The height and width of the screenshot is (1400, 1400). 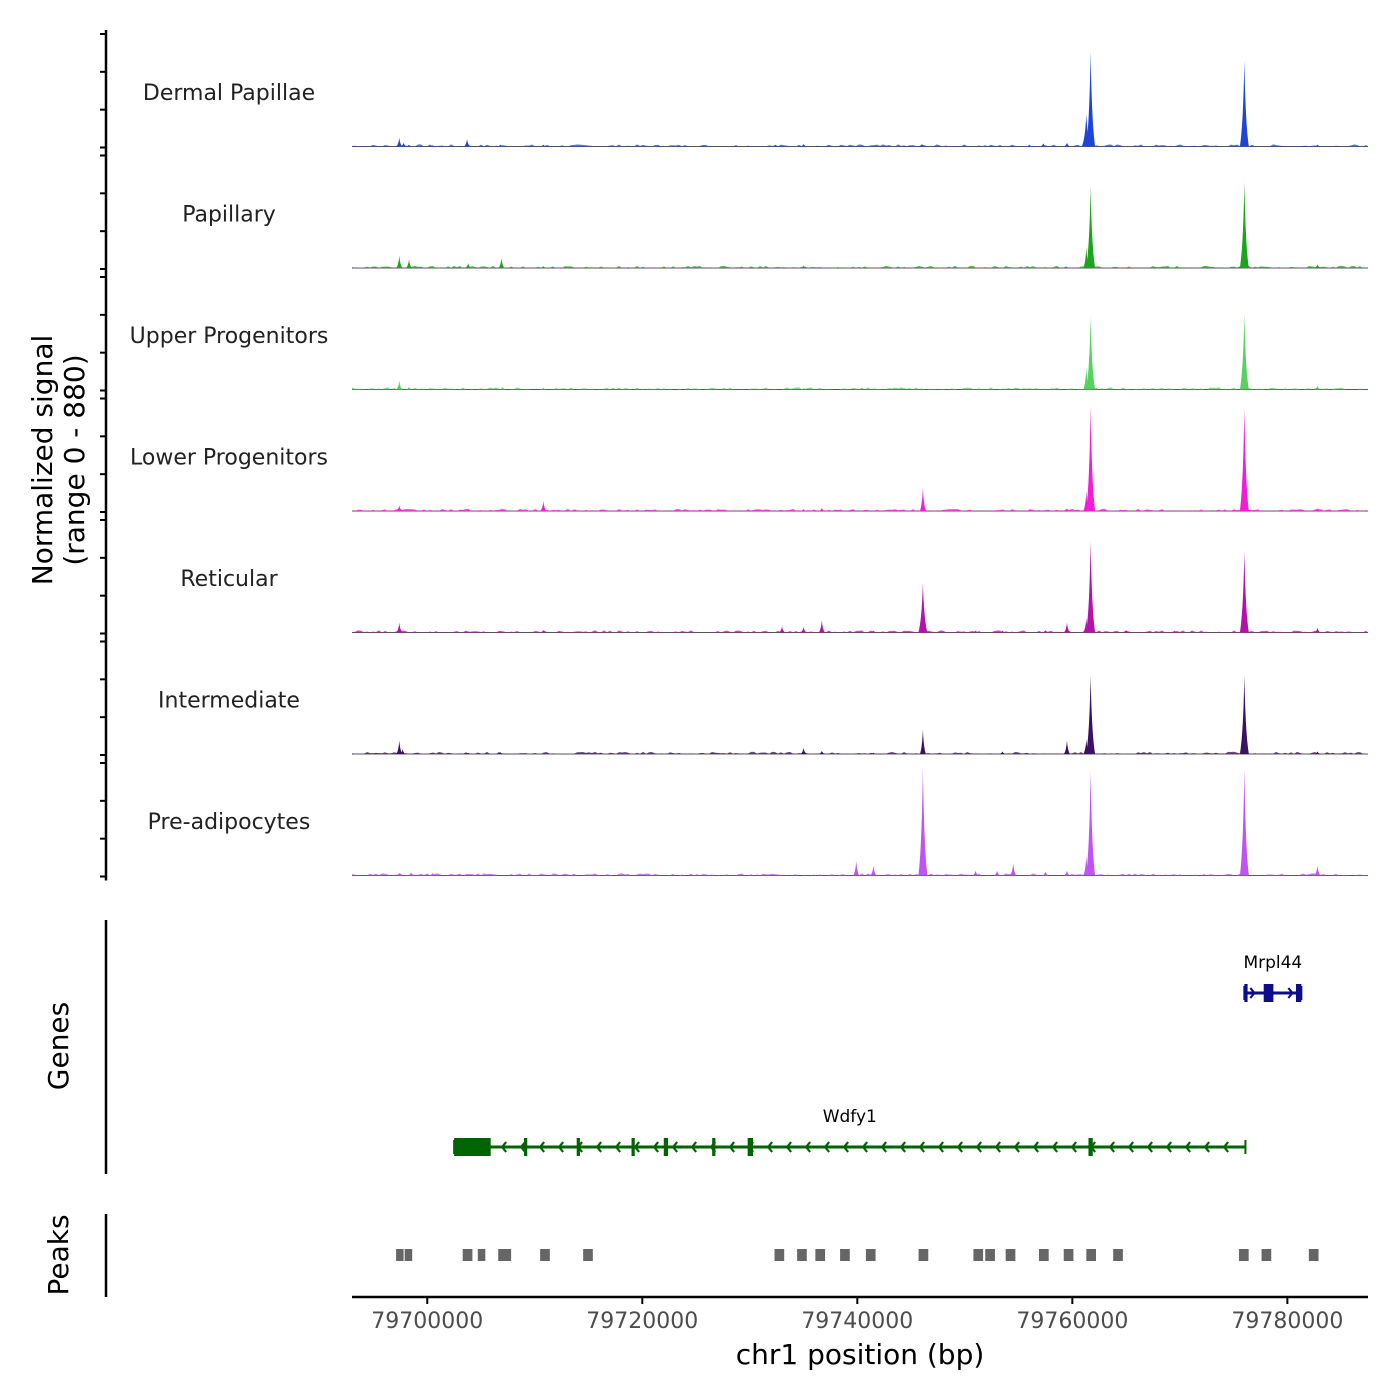 I want to click on signal-track: Pre-adipocytes, so click(x=758, y=821).